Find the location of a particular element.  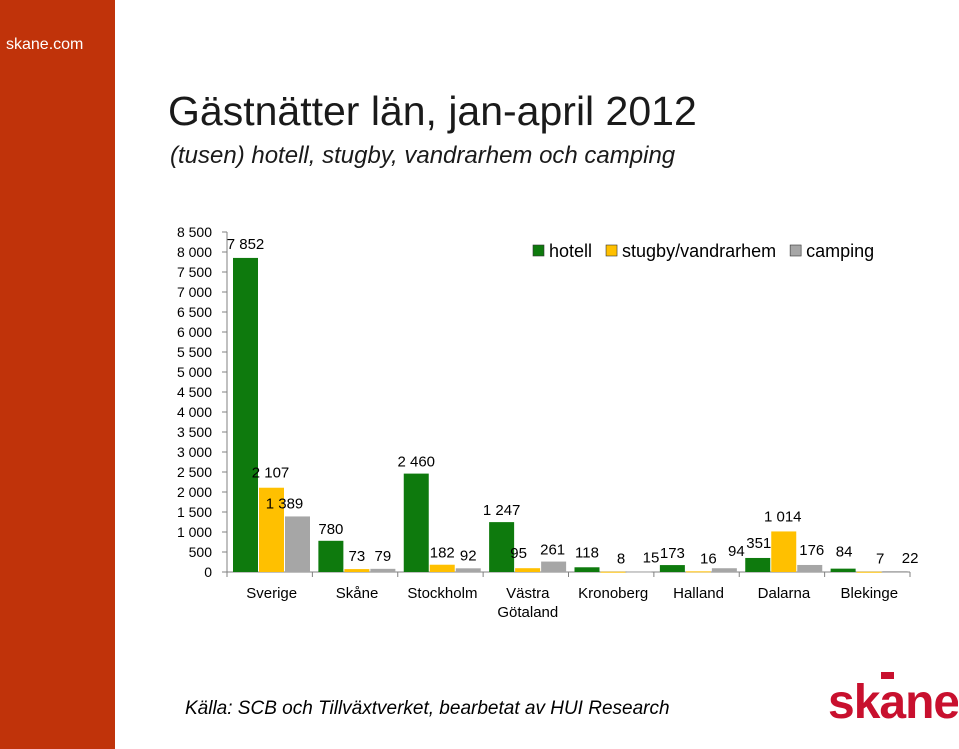

data-label: 16 is located at coordinates (708, 558).